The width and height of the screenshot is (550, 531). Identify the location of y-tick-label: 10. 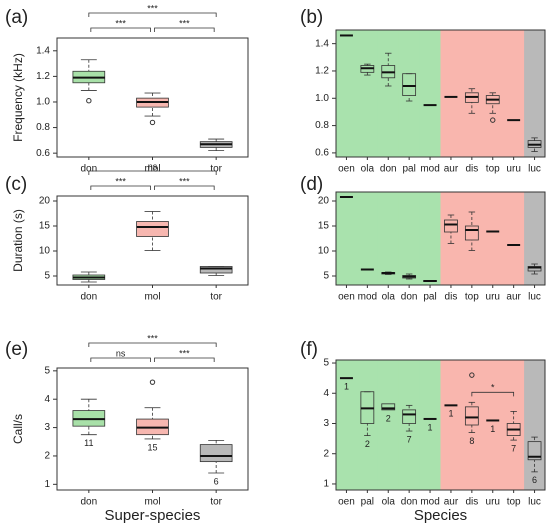
(324, 251).